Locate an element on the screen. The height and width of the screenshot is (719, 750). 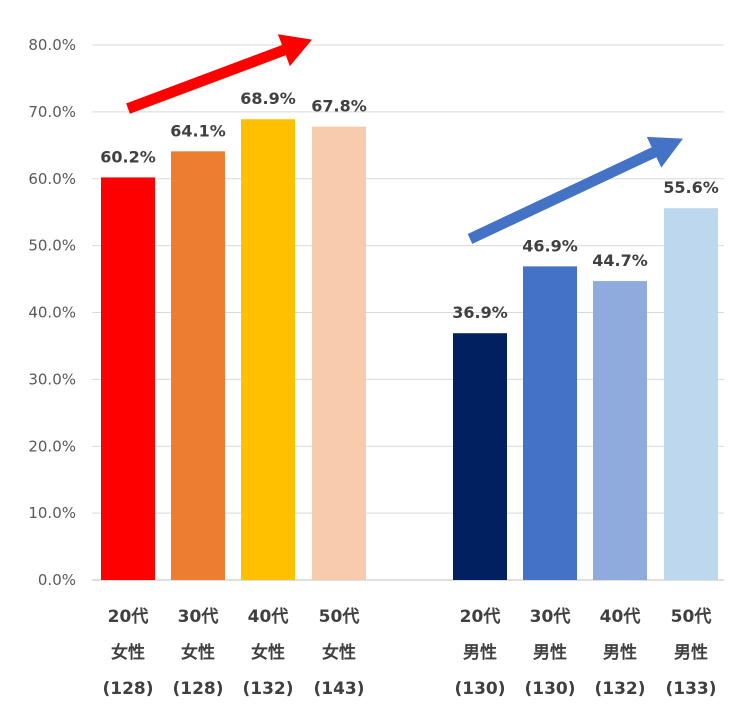
data-label: 68.9% is located at coordinates (268, 98).